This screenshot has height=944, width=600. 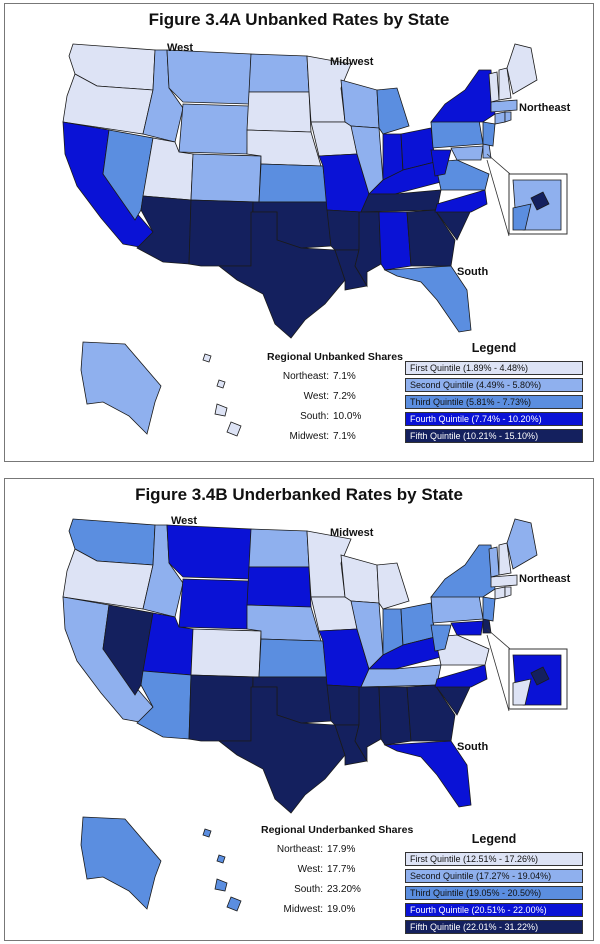 What do you see at coordinates (494, 926) in the screenshot?
I see `legend-item: Fifth Quintile (22.01% - 31.22%)` at bounding box center [494, 926].